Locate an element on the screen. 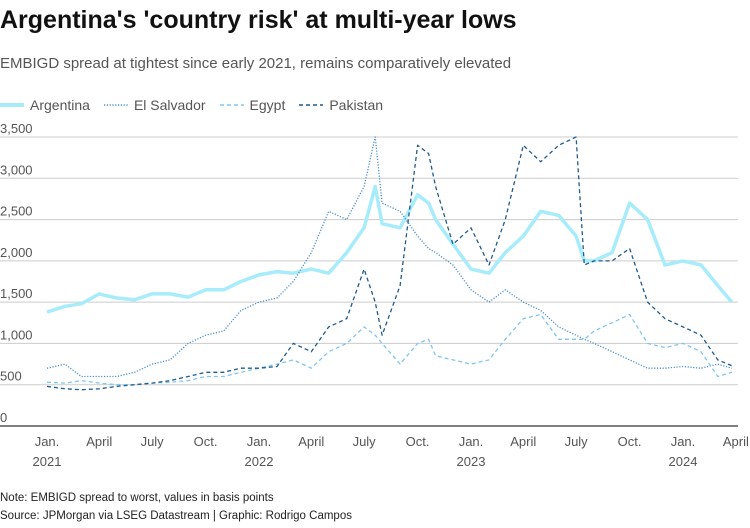 The height and width of the screenshot is (528, 750). x-tick-year: 2022 is located at coordinates (259, 461).